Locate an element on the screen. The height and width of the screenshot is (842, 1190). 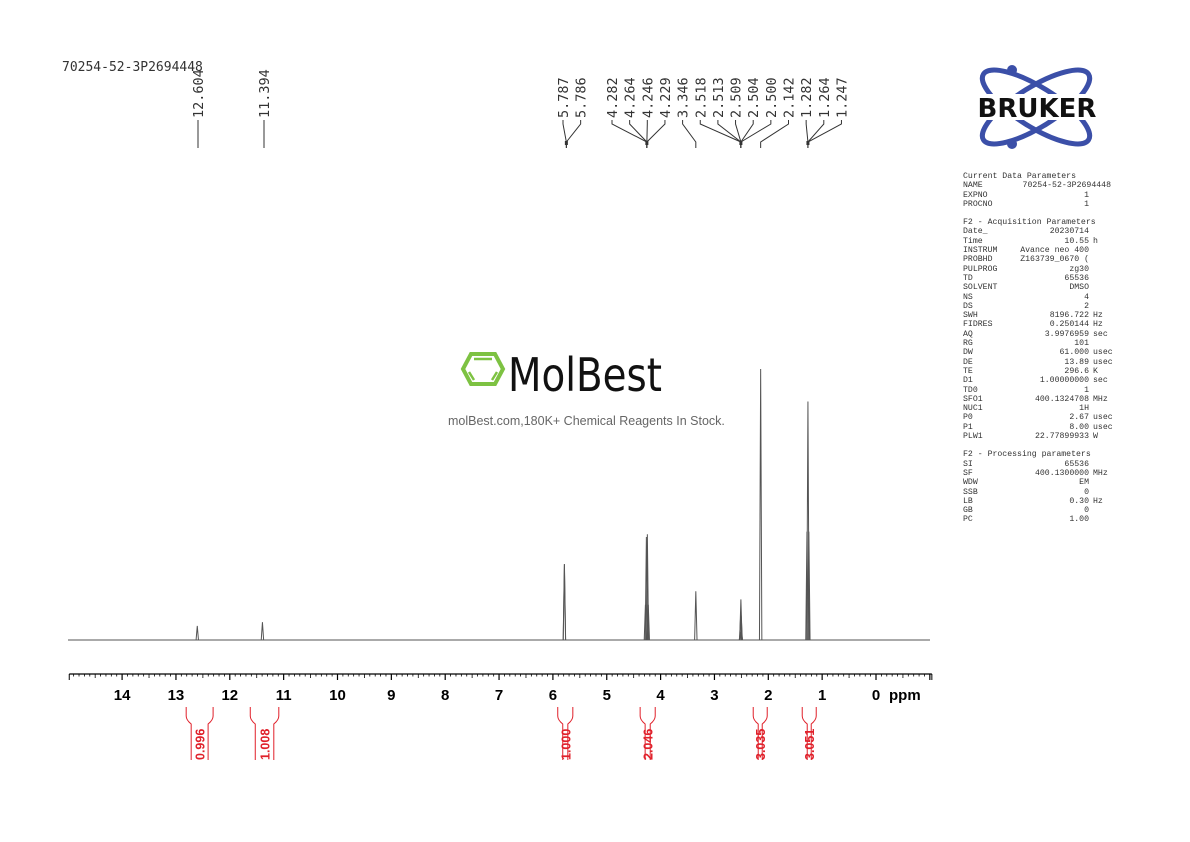
parameter-row: SWH 8196.722 Hz is located at coordinates (1043, 315).